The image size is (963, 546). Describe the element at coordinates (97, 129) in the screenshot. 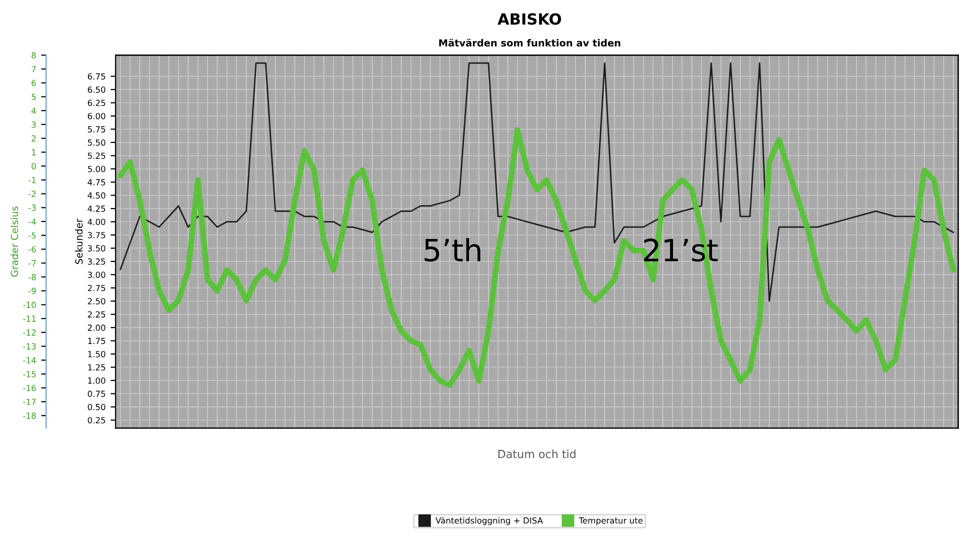

I see `y-tick-label: 5.75` at that location.